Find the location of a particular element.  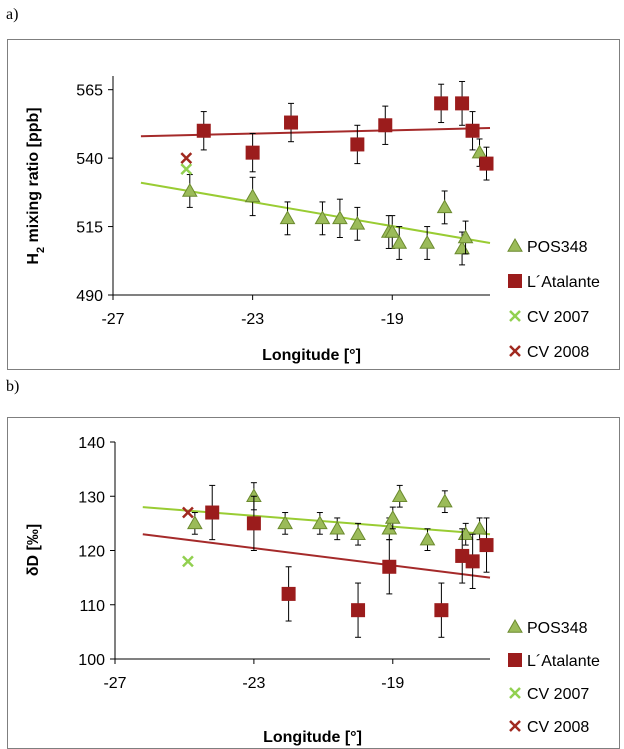

trendline-pos348-b is located at coordinates (316, 521).